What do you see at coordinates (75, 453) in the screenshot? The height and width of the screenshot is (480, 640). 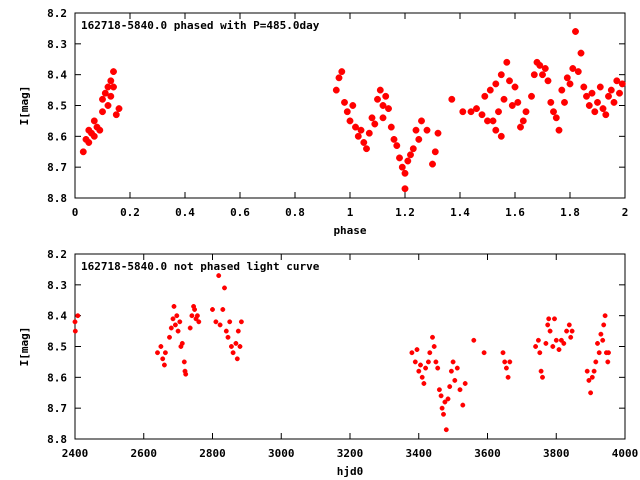 I see `x-tick-label: 2400` at bounding box center [75, 453].